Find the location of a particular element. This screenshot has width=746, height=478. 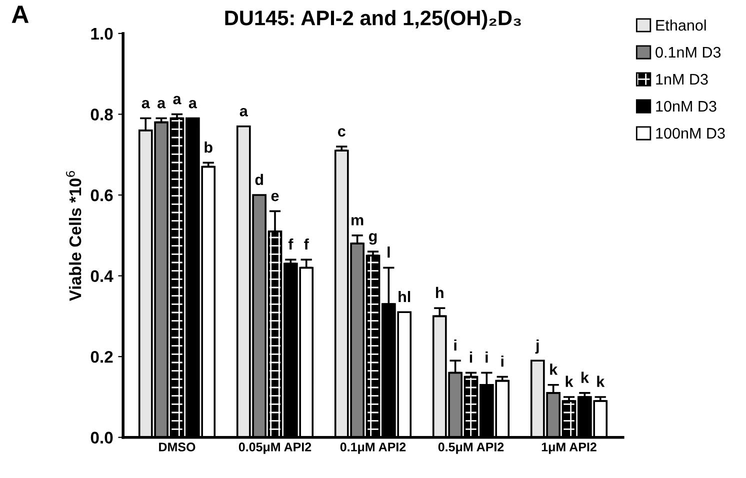

annotation: b is located at coordinates (208, 147).